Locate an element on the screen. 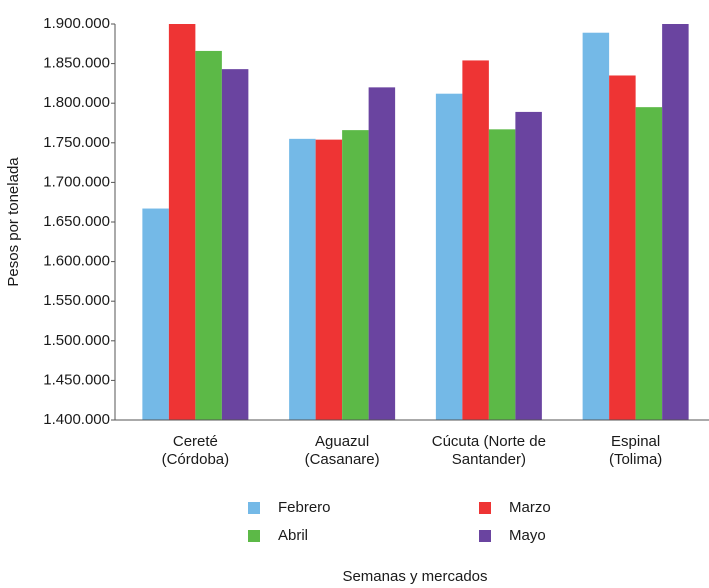  y-tick-label: 1.750.000 is located at coordinates (76, 142).